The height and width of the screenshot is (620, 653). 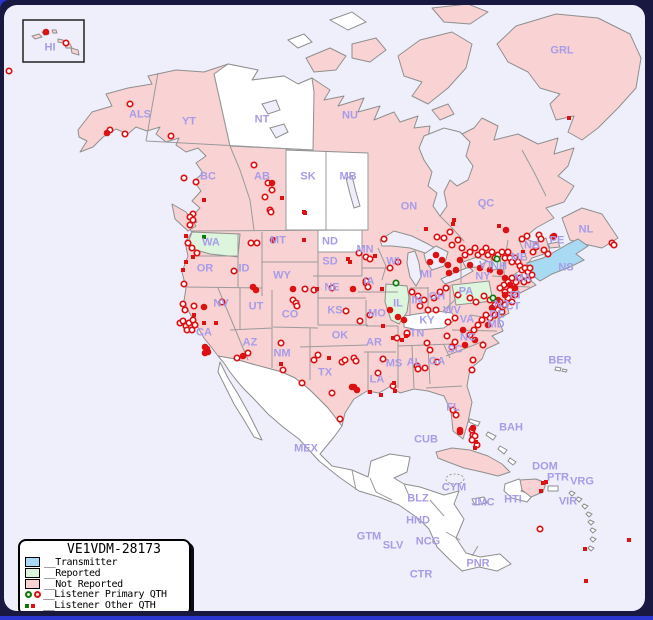 What do you see at coordinates (340, 241) in the screenshot?
I see `region-north-dakota` at bounding box center [340, 241].